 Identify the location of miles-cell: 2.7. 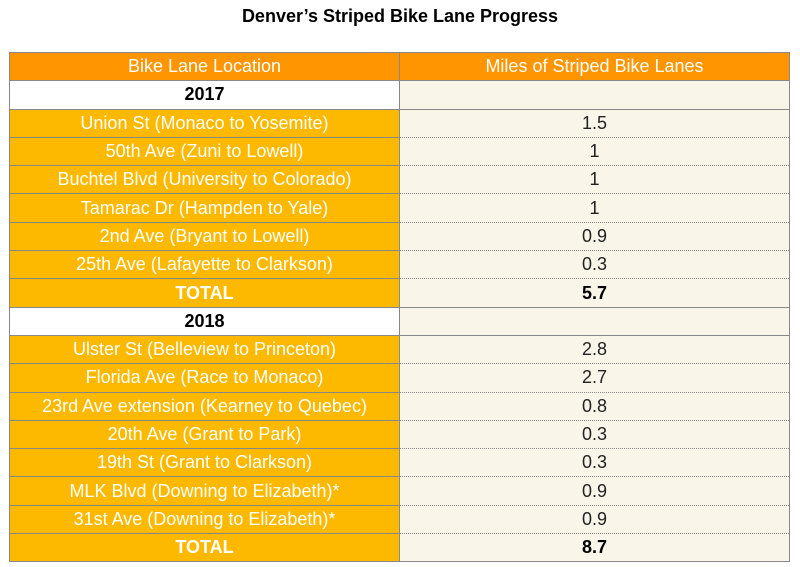
(594, 378).